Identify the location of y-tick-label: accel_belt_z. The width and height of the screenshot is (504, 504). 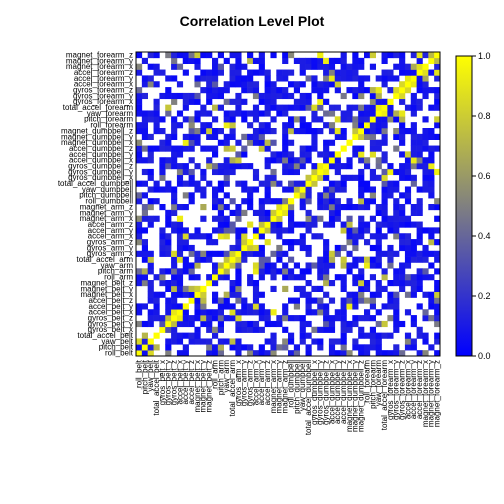
(111, 300).